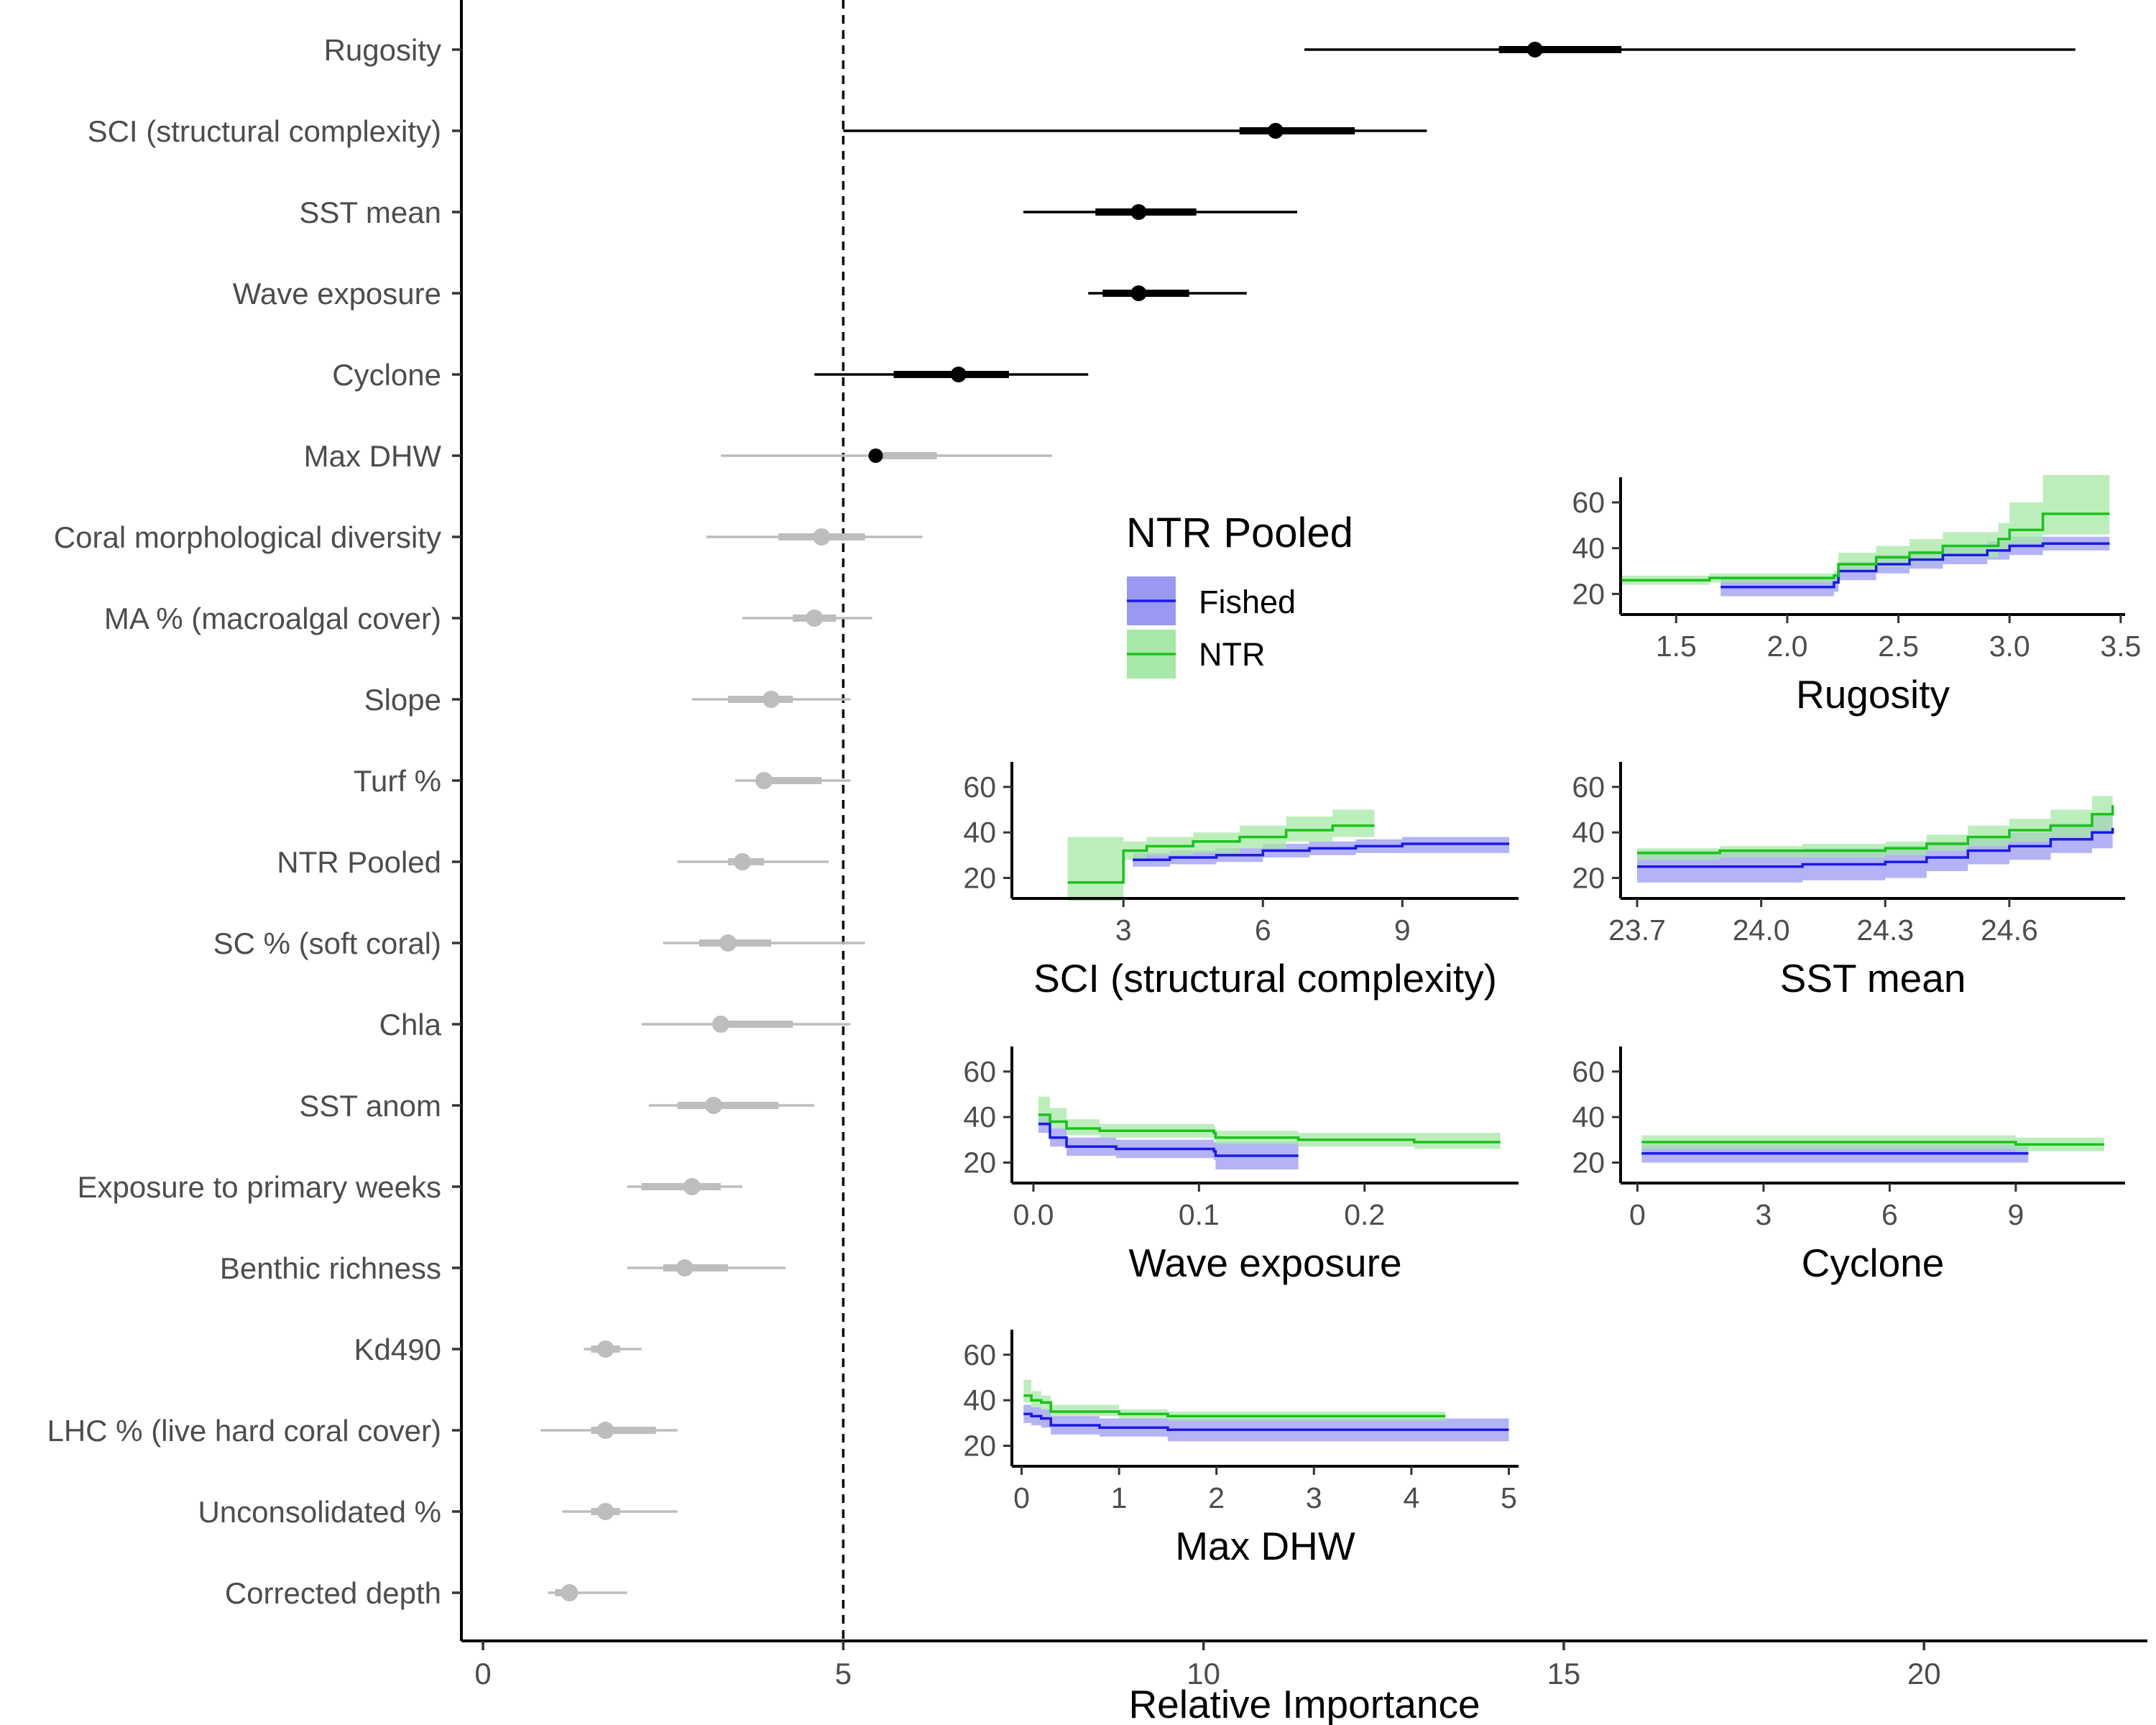 The height and width of the screenshot is (1725, 2156). I want to click on row-turf: Turf %, so click(602, 781).